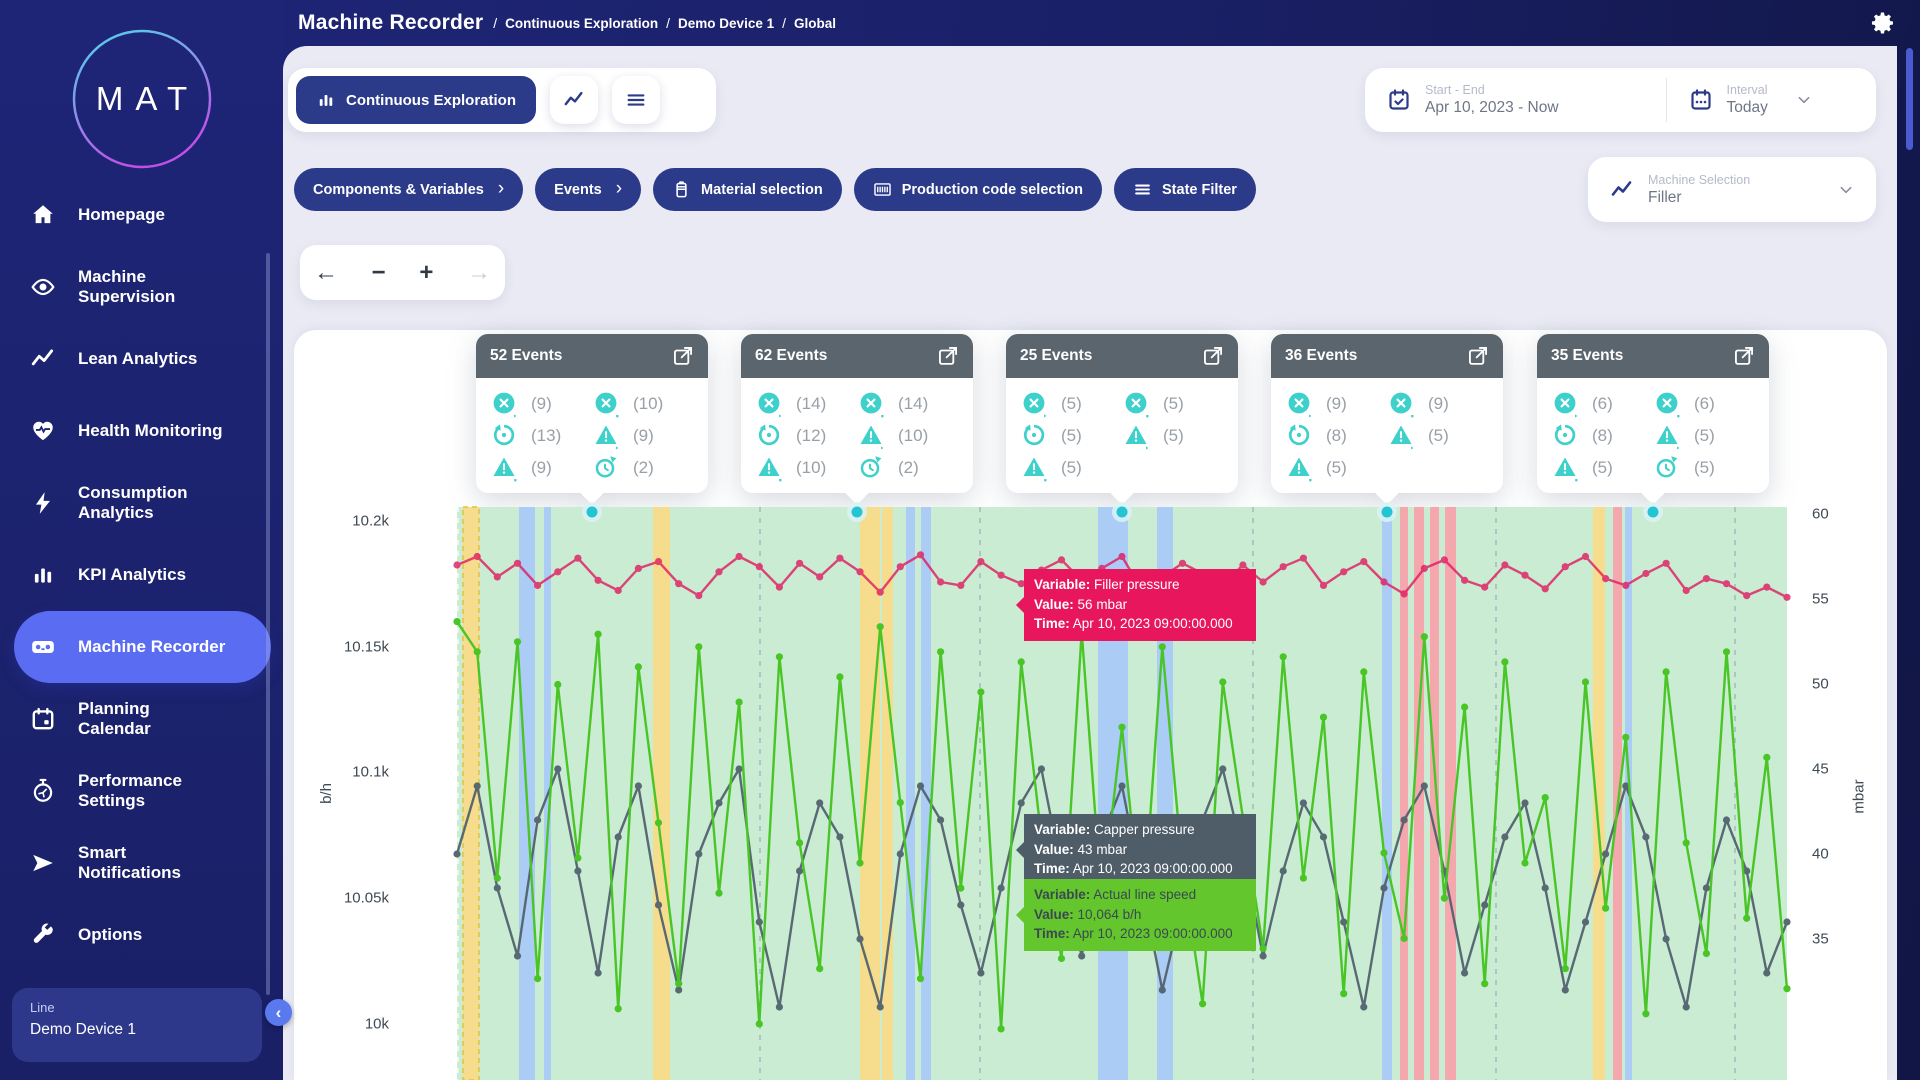 The width and height of the screenshot is (1920, 1080). What do you see at coordinates (1185, 189) in the screenshot?
I see `filter-state-filter: State Filter` at bounding box center [1185, 189].